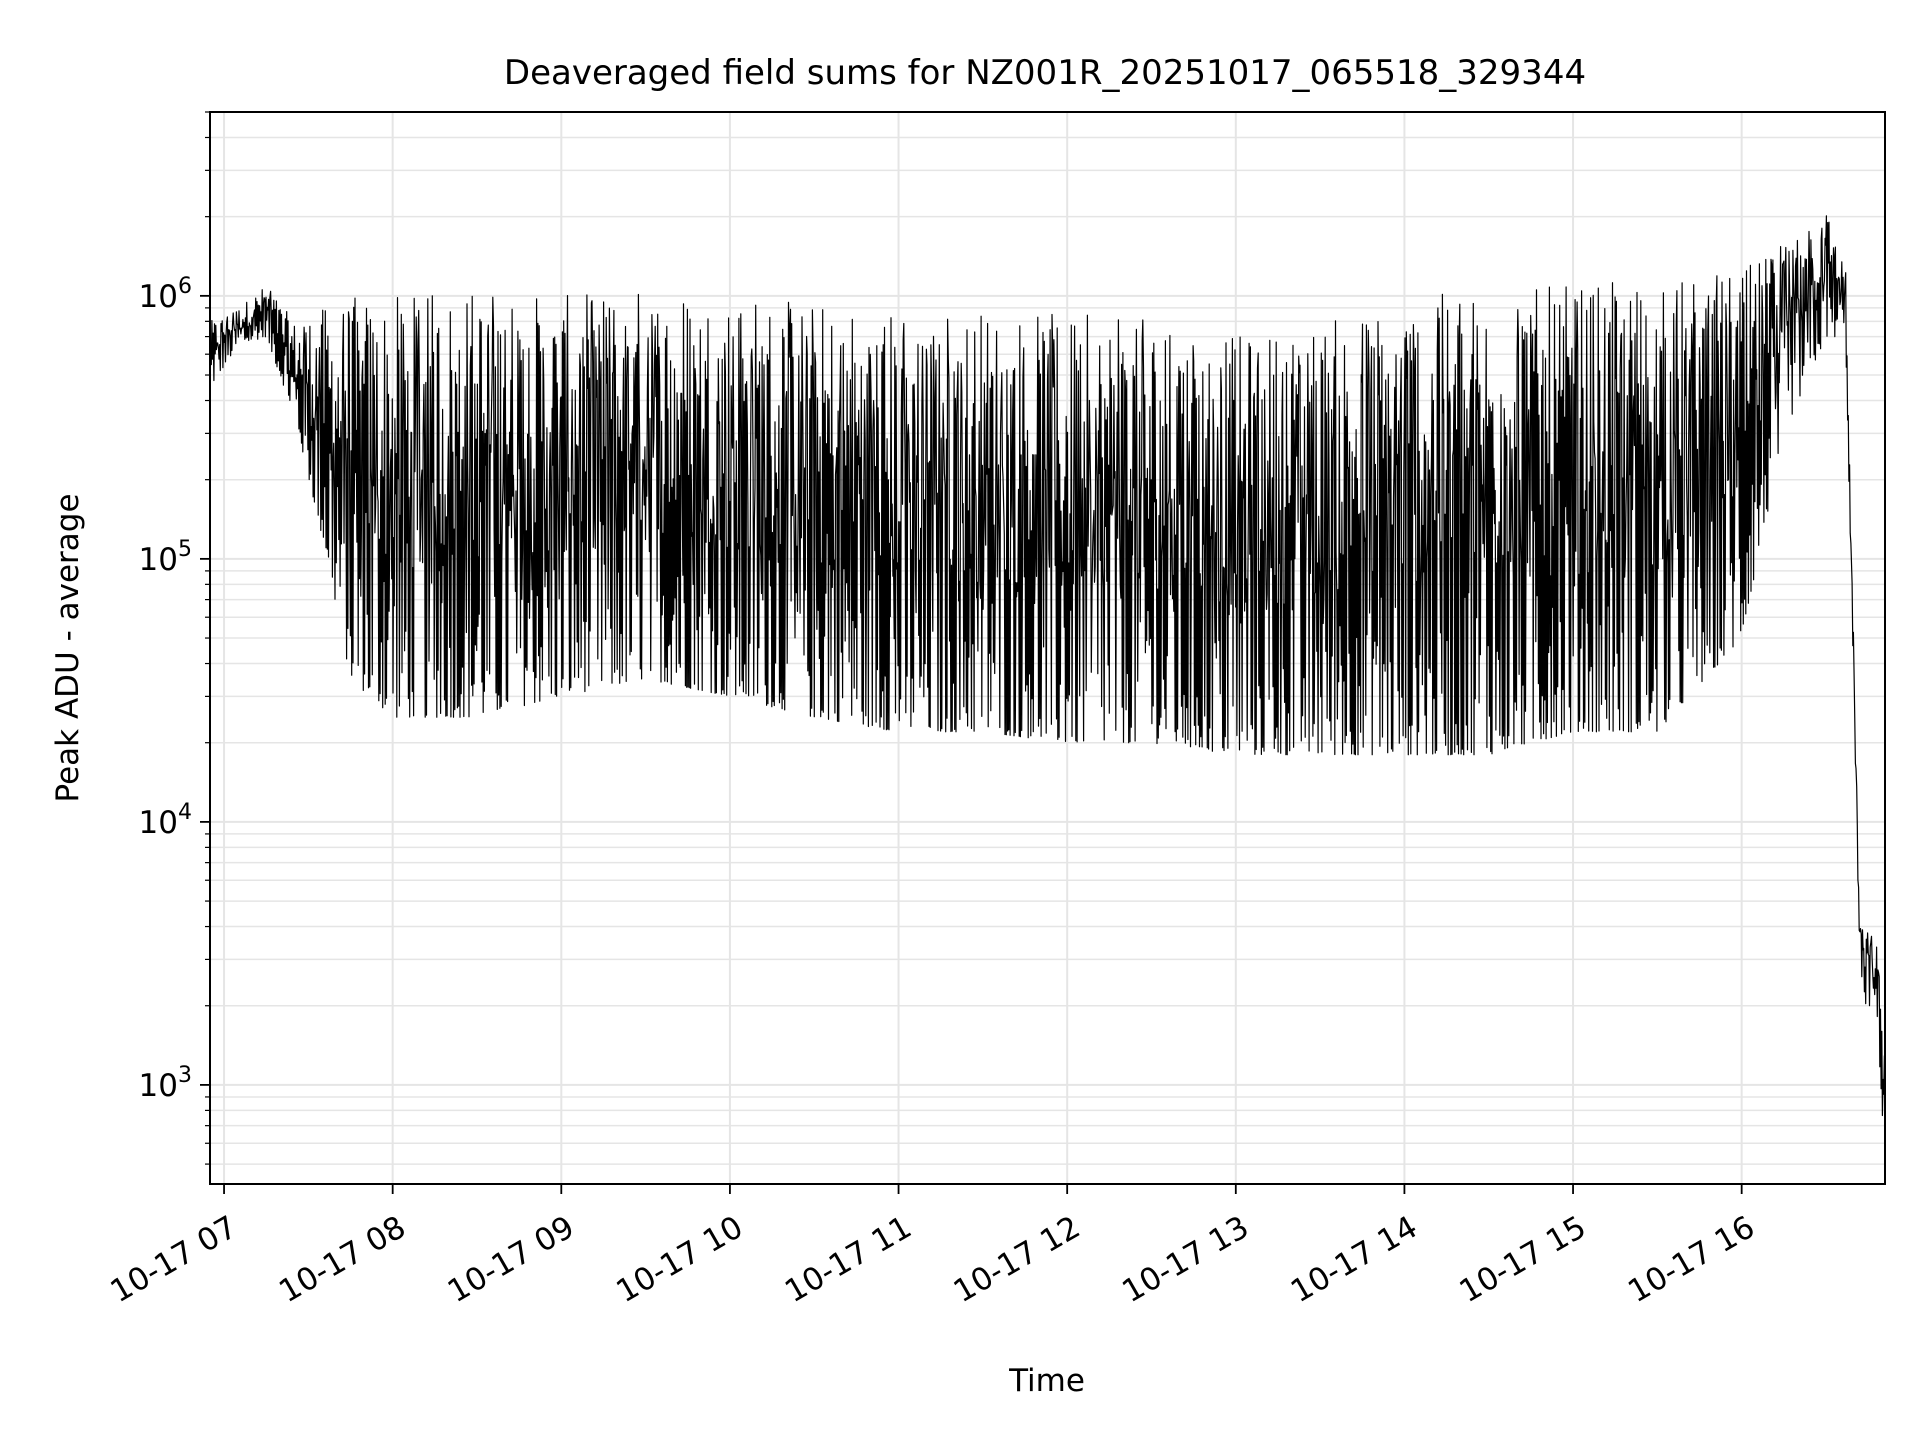 The width and height of the screenshot is (1920, 1440). Describe the element at coordinates (1046, 1381) in the screenshot. I see `x-axis-label: Time` at that location.